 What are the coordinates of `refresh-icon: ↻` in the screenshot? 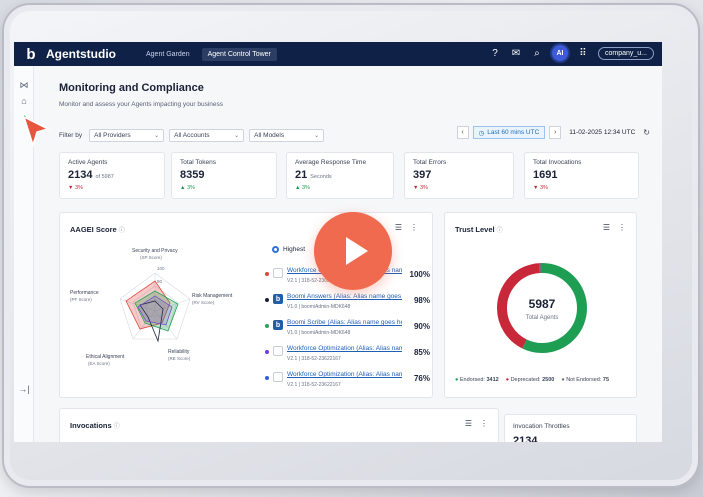 It's located at (646, 132).